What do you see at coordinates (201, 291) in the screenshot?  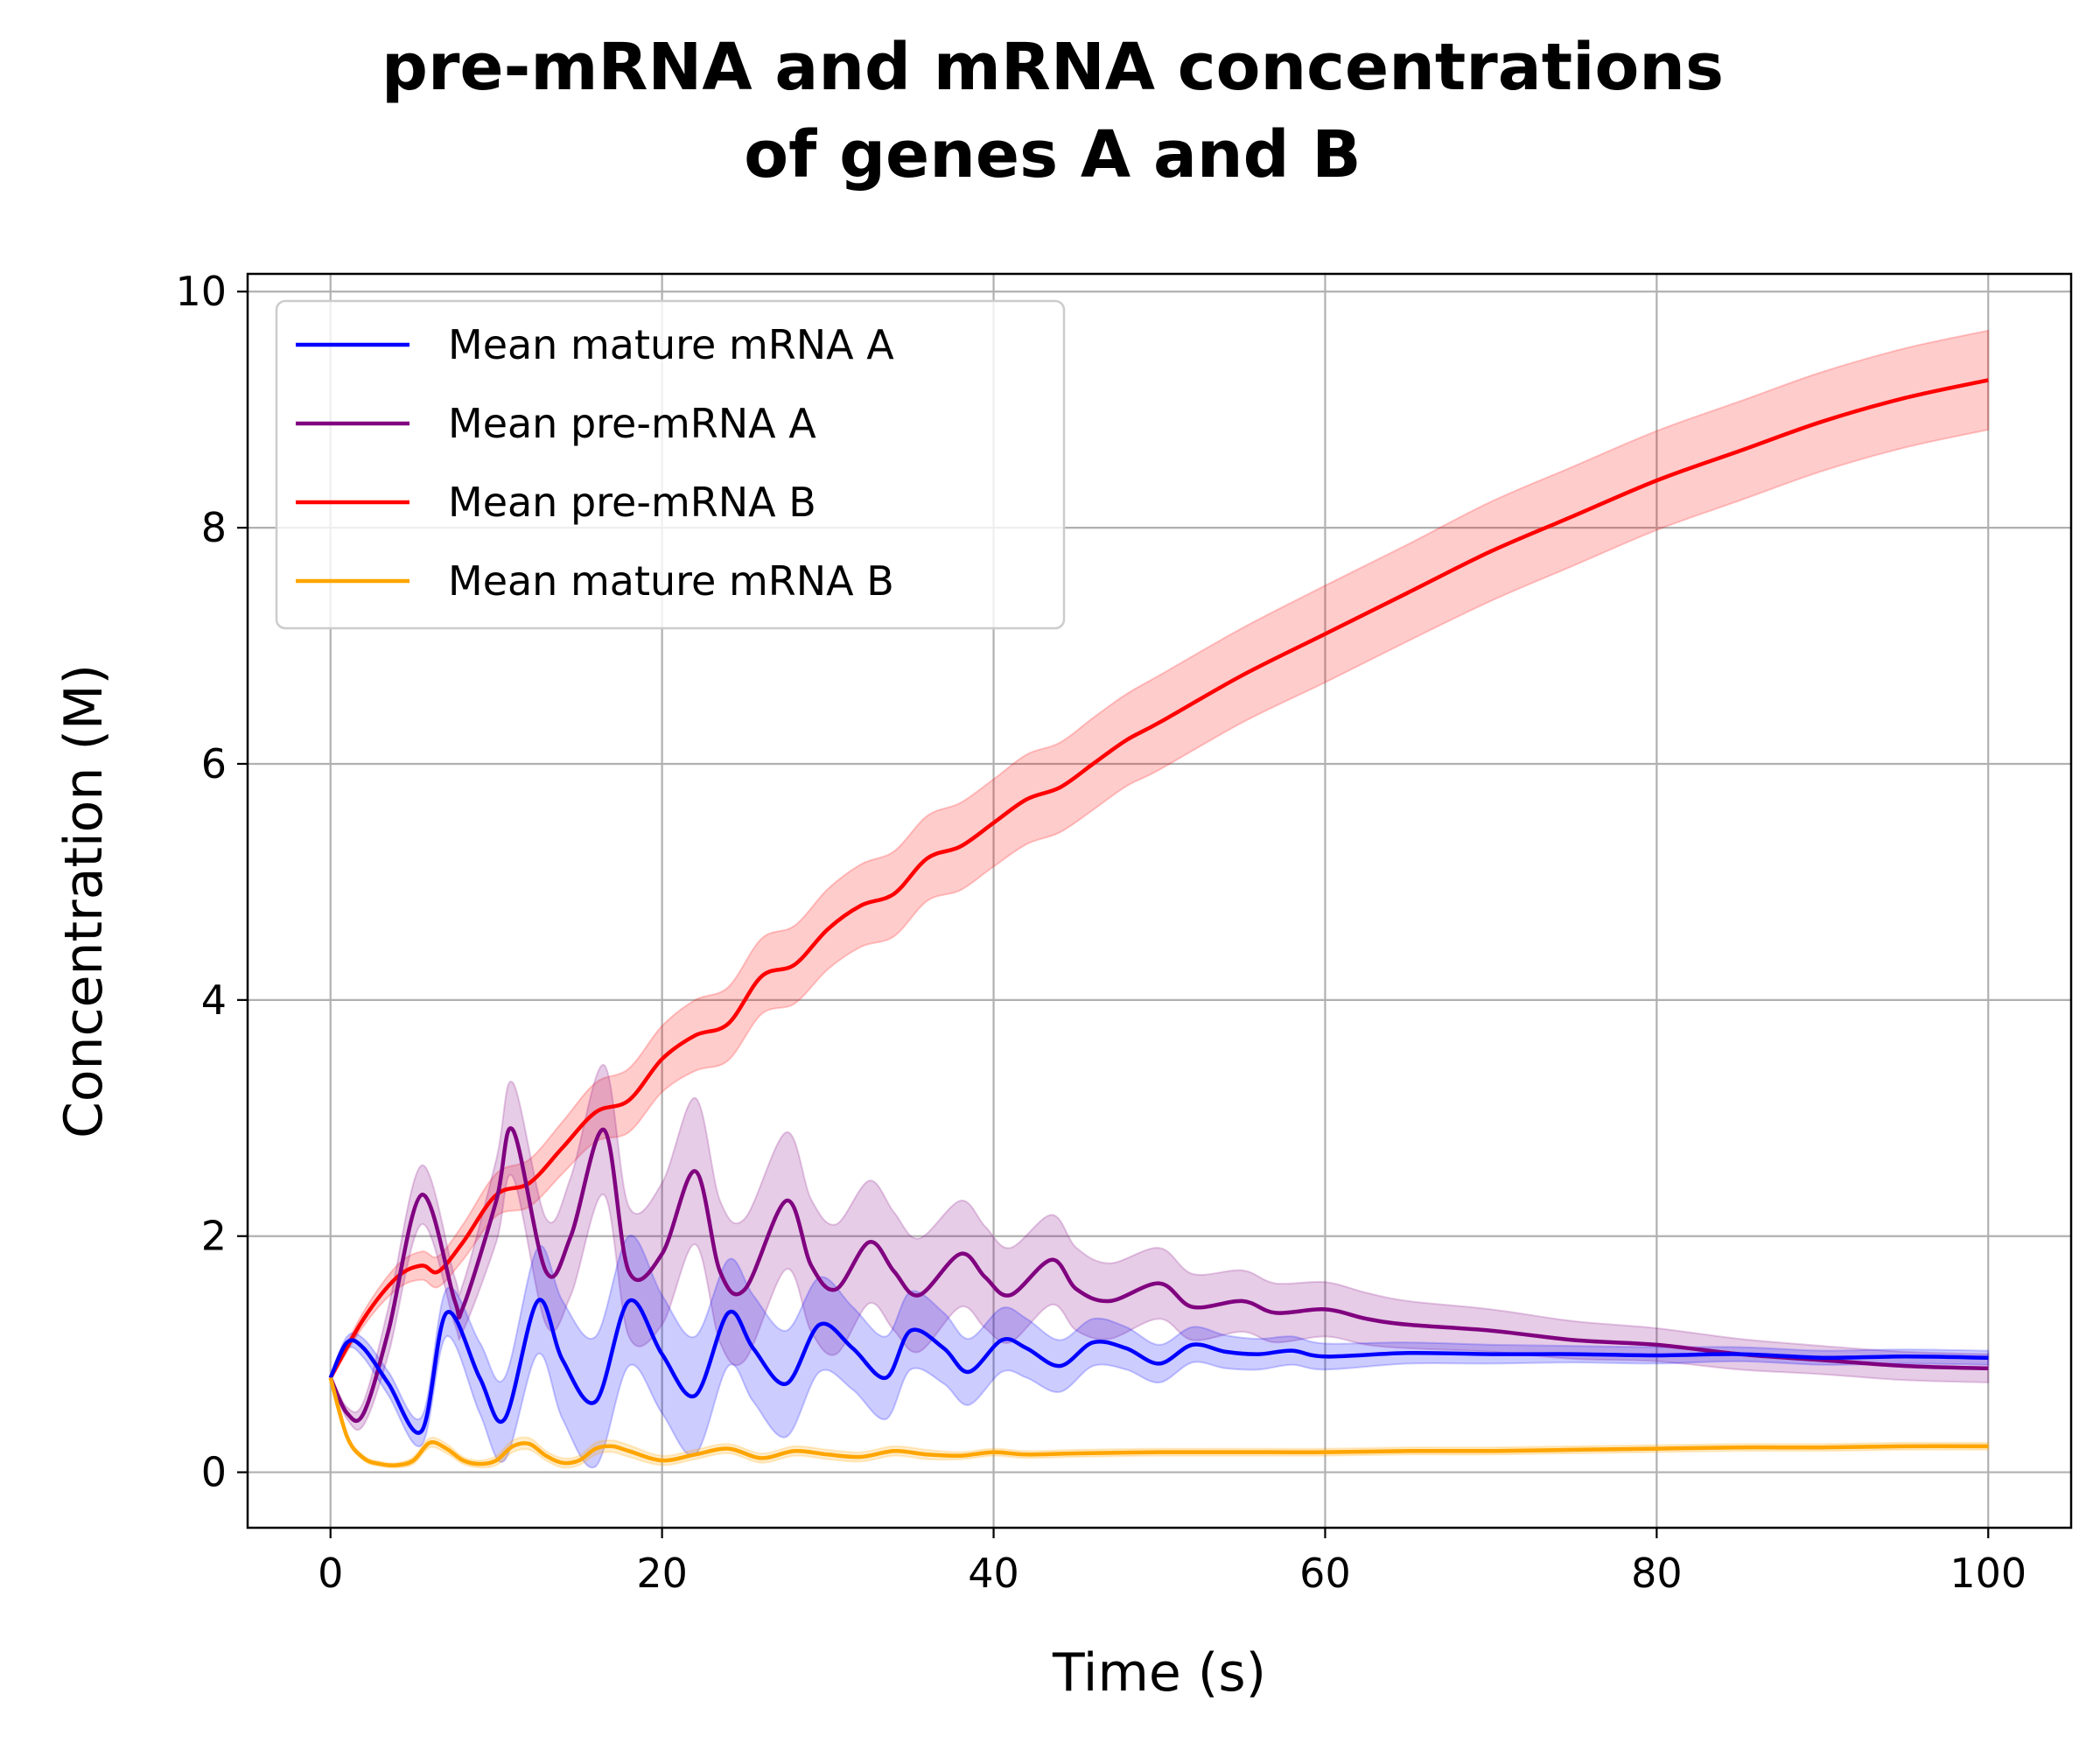 I see `y-tick-label: 10` at bounding box center [201, 291].